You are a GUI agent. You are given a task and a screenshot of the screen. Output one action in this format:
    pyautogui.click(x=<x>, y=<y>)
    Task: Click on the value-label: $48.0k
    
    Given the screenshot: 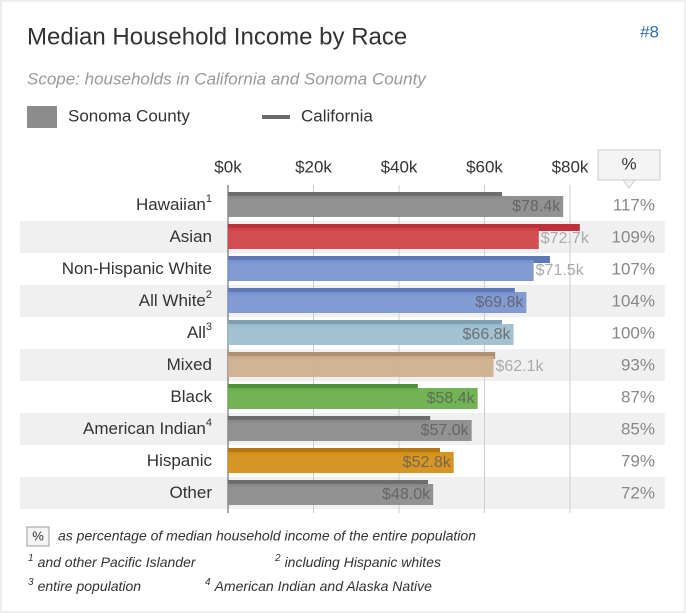 What is the action you would take?
    pyautogui.click(x=406, y=494)
    